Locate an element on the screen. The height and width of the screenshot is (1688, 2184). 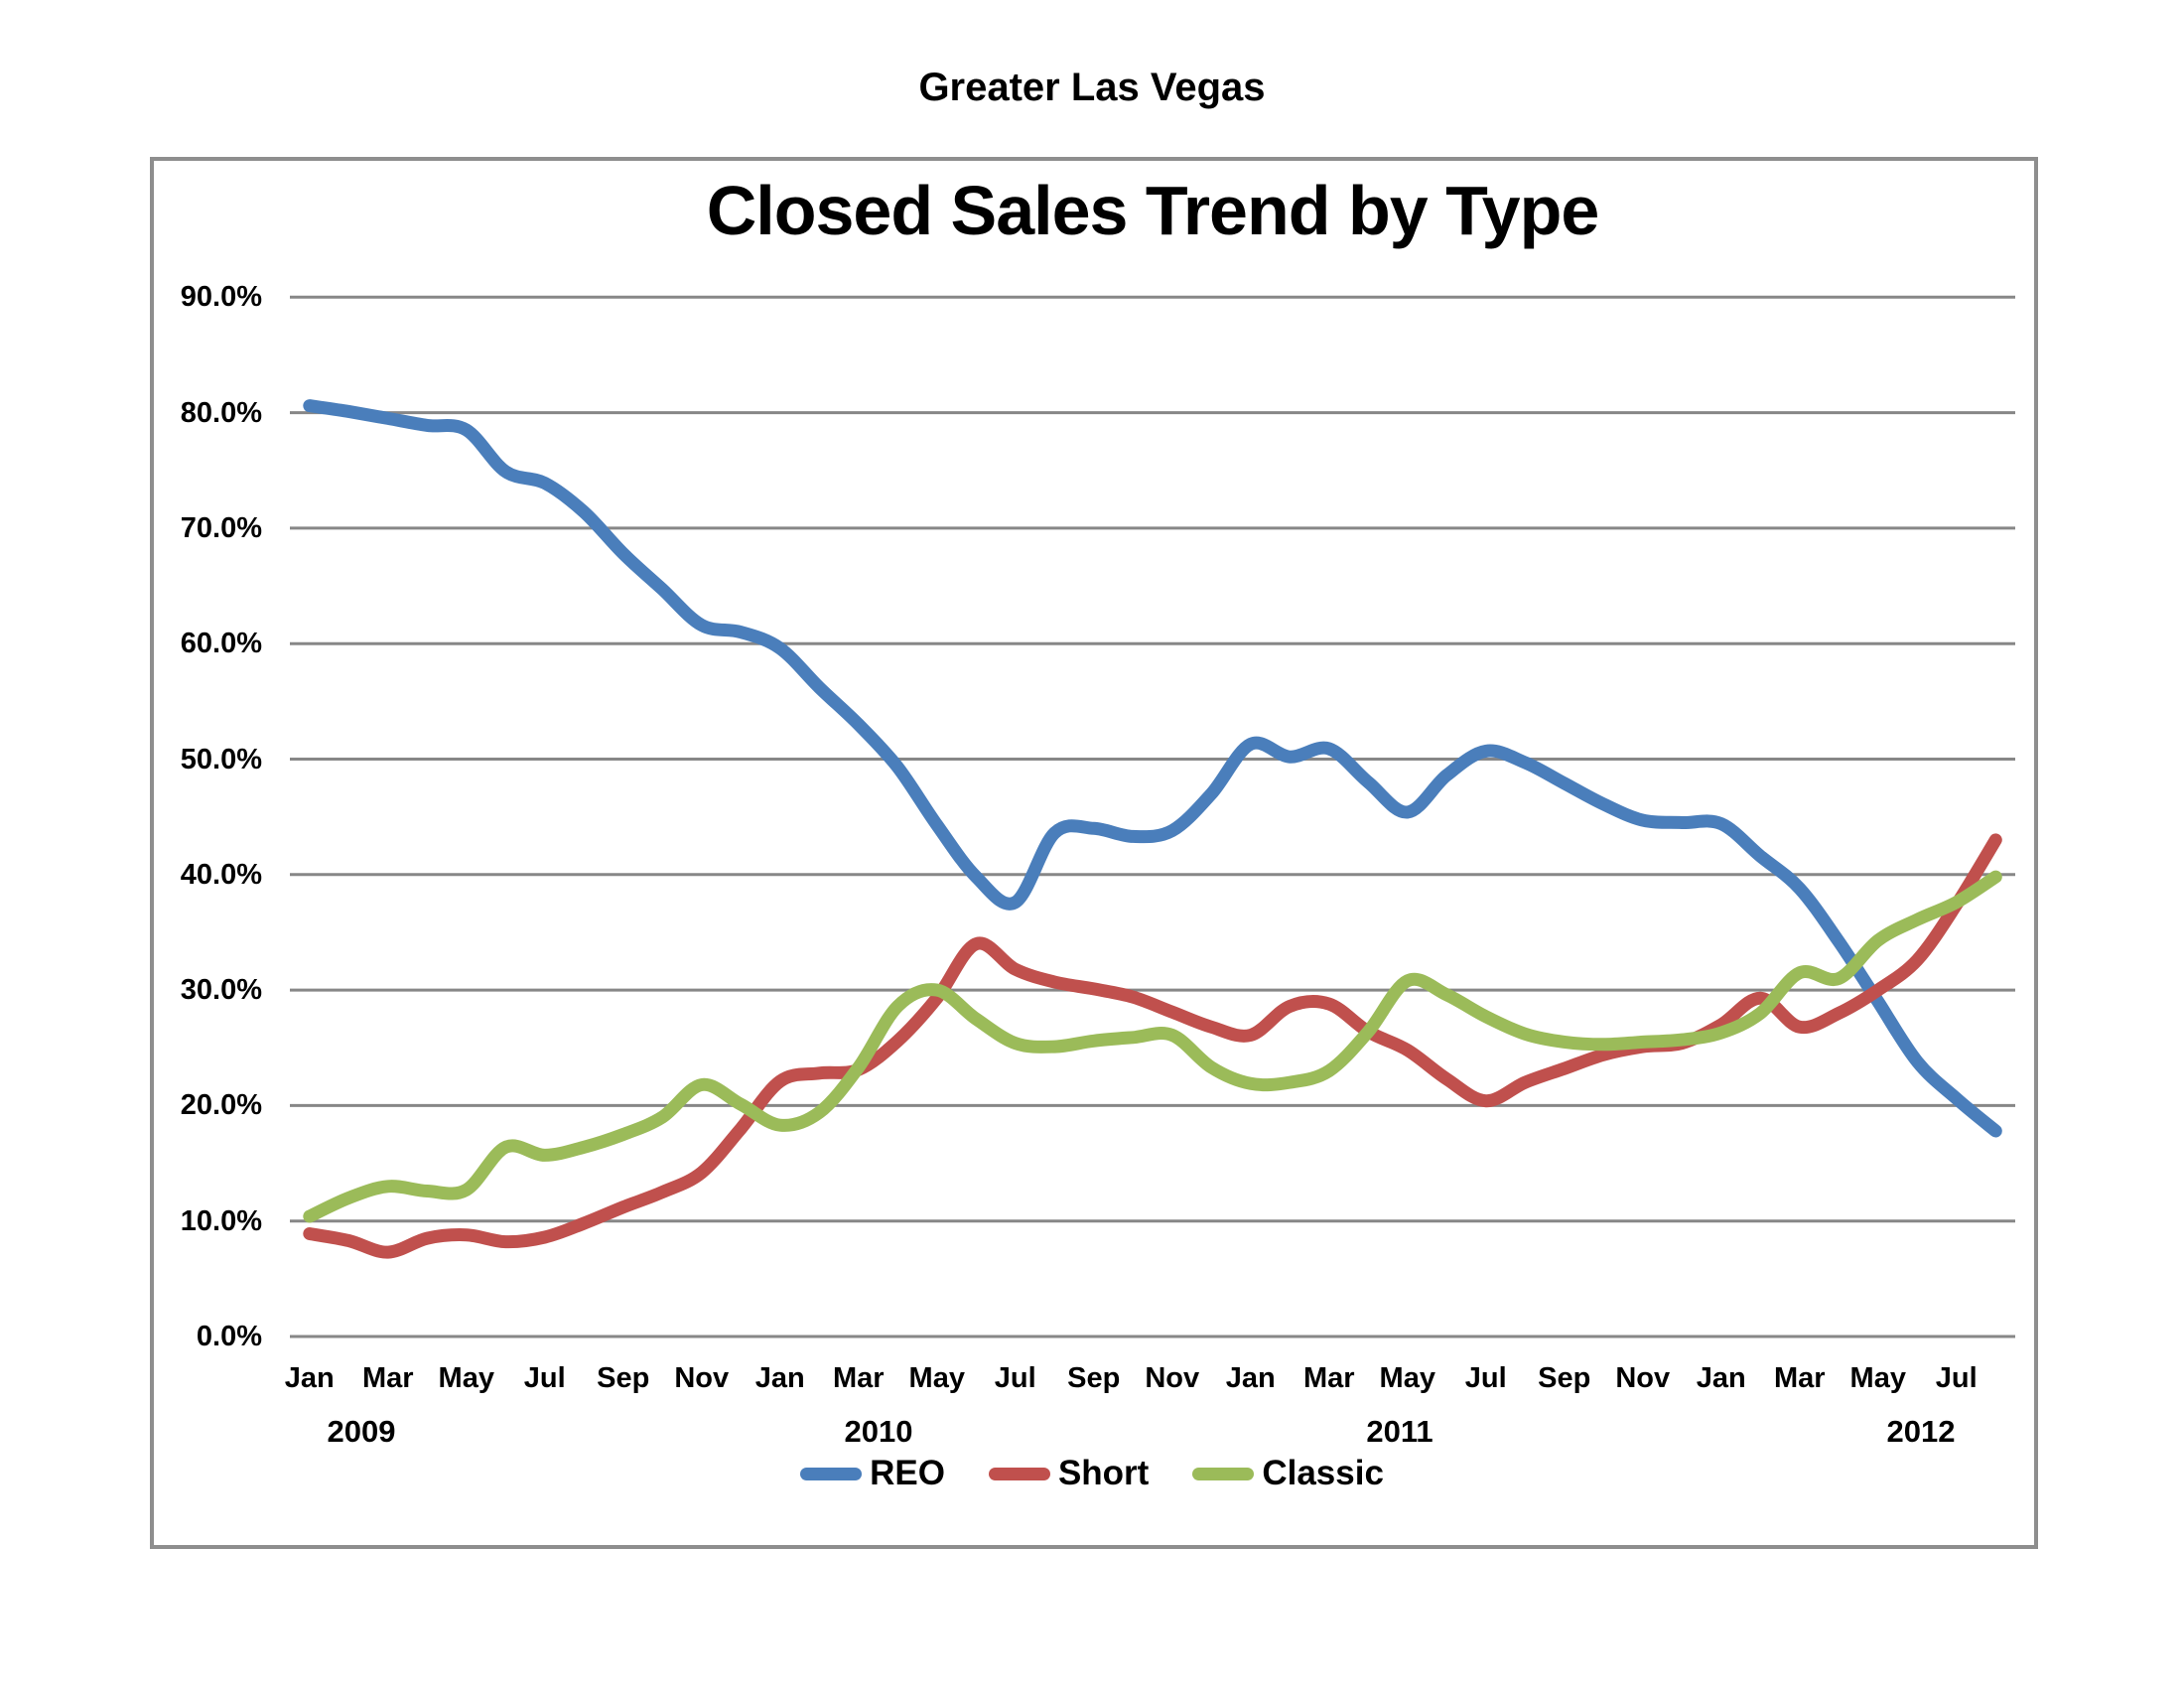
legend-item-short: Short is located at coordinates (1069, 1473).